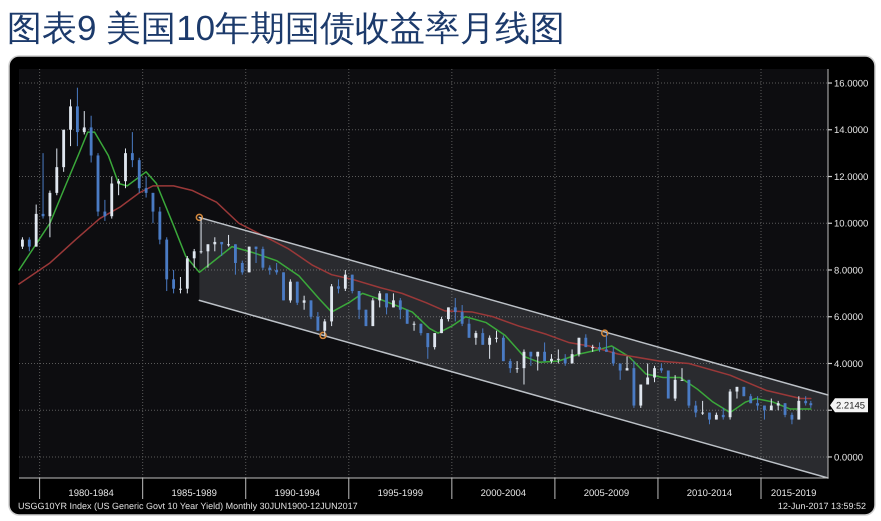  What do you see at coordinates (822, 506) in the screenshot?
I see `text: 12-Jun-2017 13:59:52` at bounding box center [822, 506].